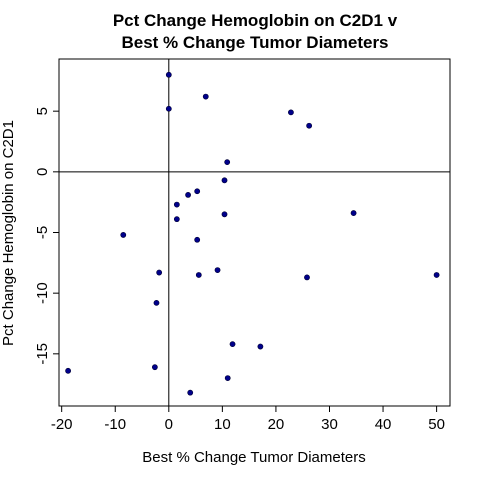 The height and width of the screenshot is (480, 480). Describe the element at coordinates (329, 424) in the screenshot. I see `x-tick-label: 30` at that location.